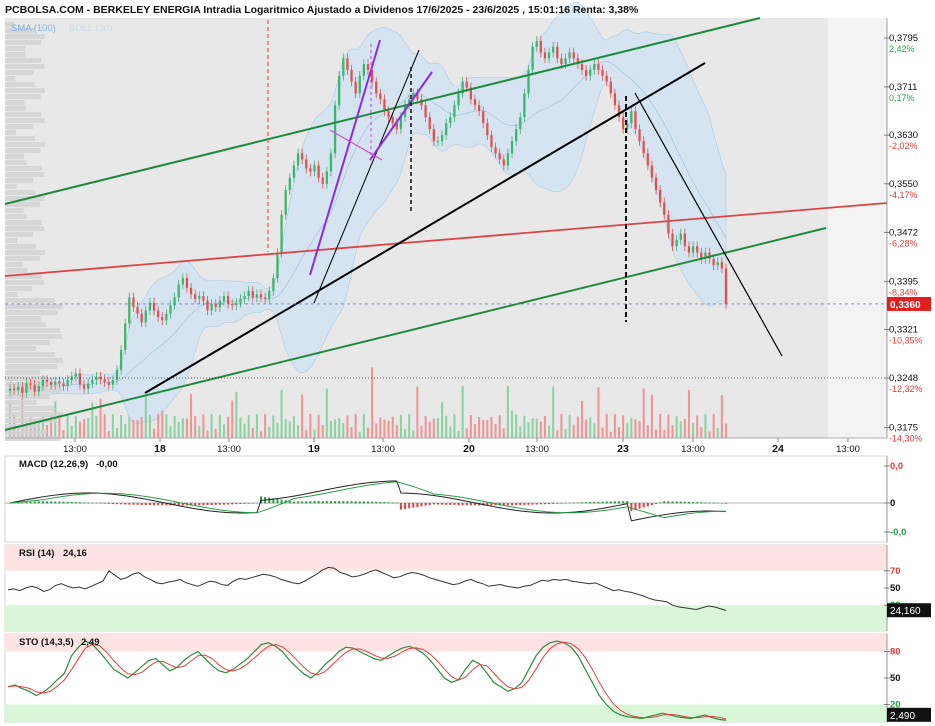  What do you see at coordinates (903, 378) in the screenshot?
I see `price-tick-label: 0,3248` at bounding box center [903, 378].